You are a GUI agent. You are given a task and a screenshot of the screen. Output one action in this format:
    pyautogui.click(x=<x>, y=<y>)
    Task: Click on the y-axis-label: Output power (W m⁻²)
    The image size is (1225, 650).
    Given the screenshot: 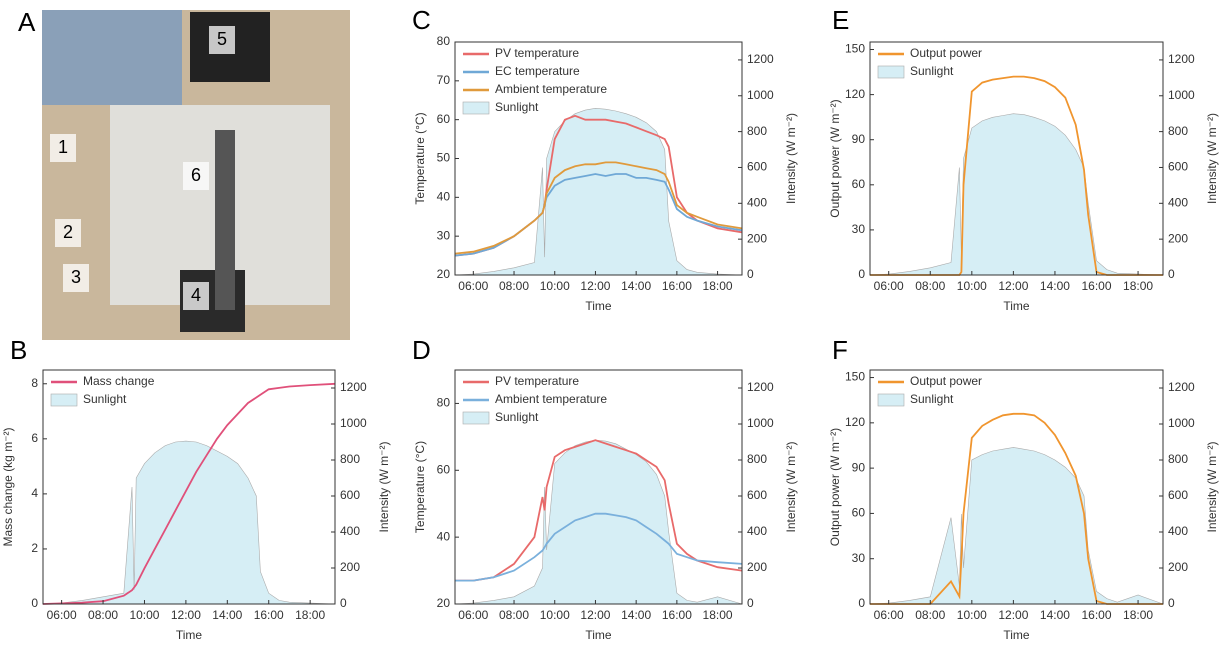 What is the action you would take?
    pyautogui.click(x=835, y=158)
    